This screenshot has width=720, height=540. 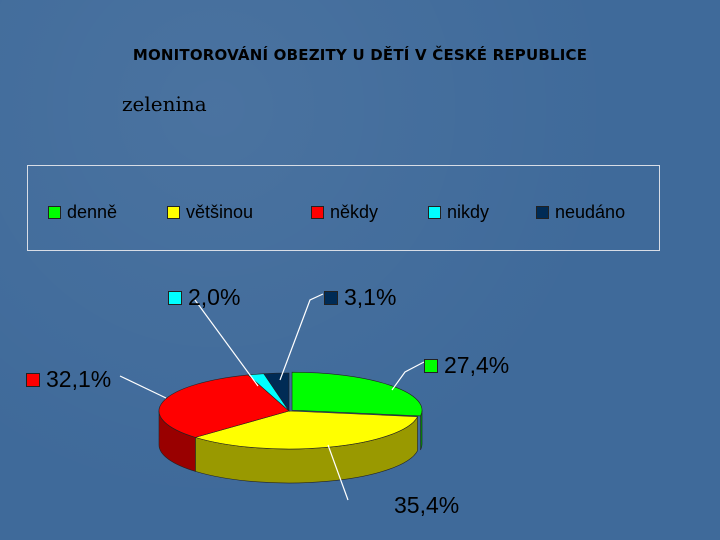 What do you see at coordinates (590, 211) in the screenshot?
I see `legend-label: neudáno` at bounding box center [590, 211].